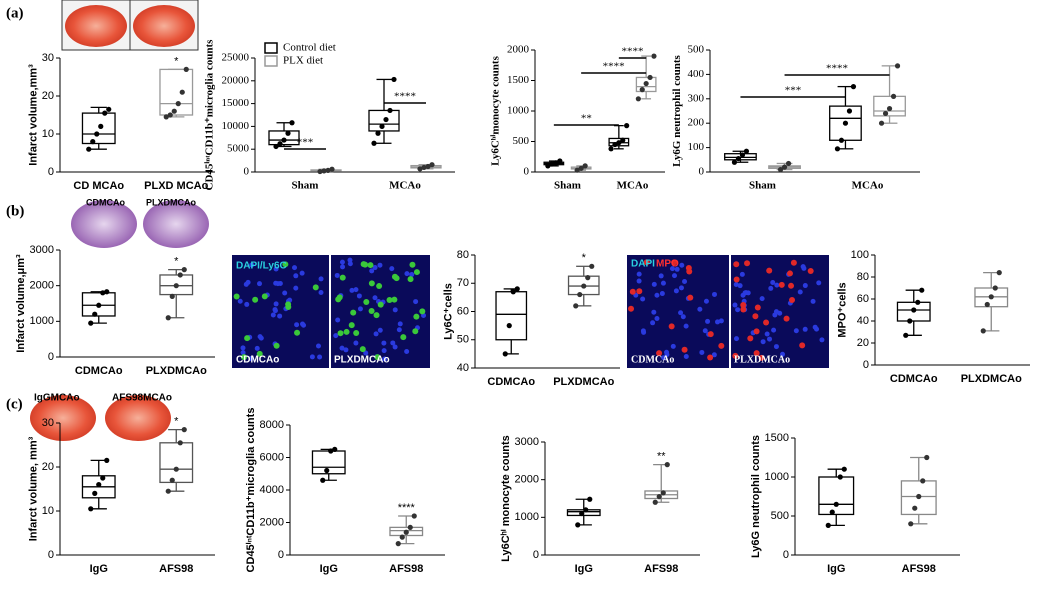 Image resolution: width=1050 pixels, height=593 pixels. Describe the element at coordinates (407, 508) in the screenshot. I see `significance-marker: ****` at that location.